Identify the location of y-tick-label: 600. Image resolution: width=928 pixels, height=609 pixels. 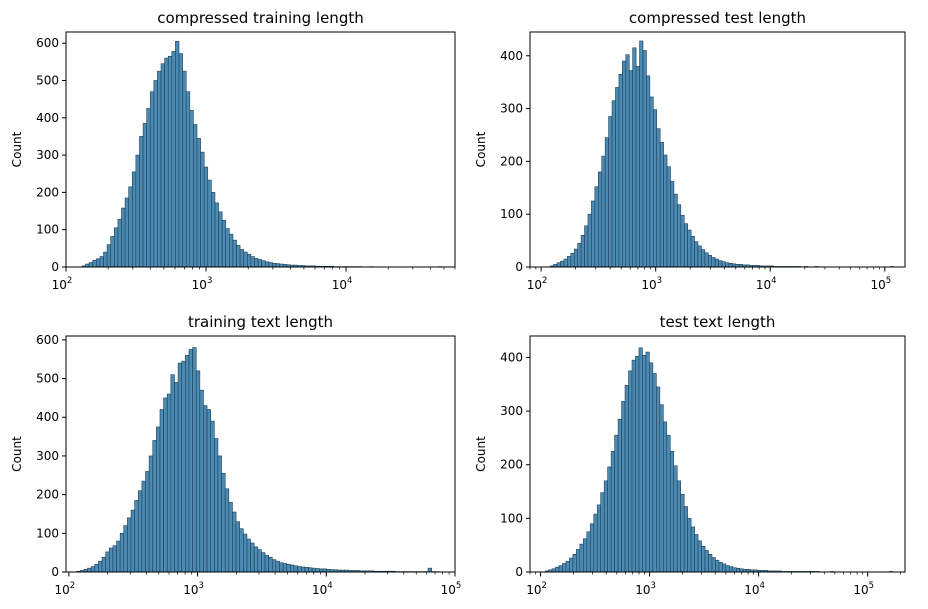
(47, 340).